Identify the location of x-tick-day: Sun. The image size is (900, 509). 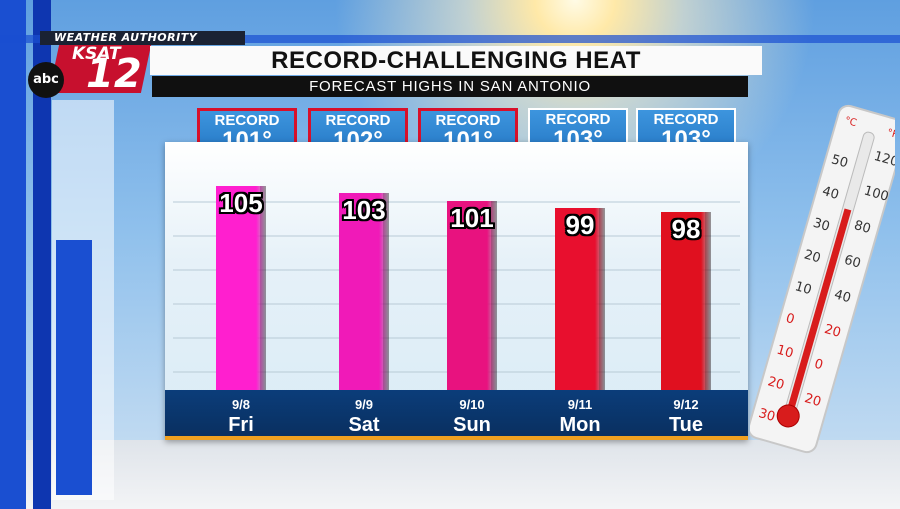
(472, 425).